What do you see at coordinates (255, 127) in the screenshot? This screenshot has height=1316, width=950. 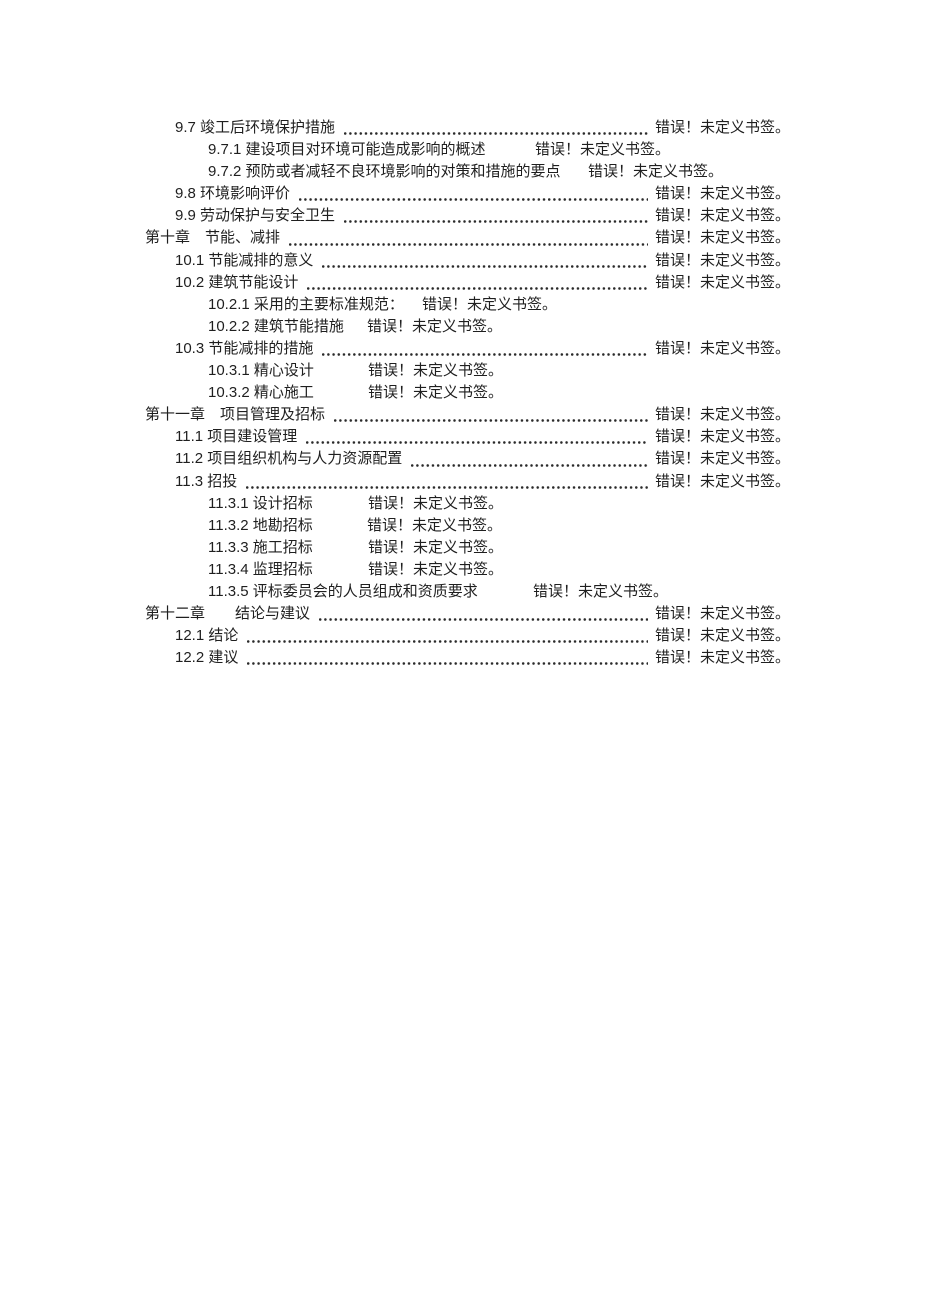 I see `toc-entry-title: 9.7 竣工后环境保护措施` at bounding box center [255, 127].